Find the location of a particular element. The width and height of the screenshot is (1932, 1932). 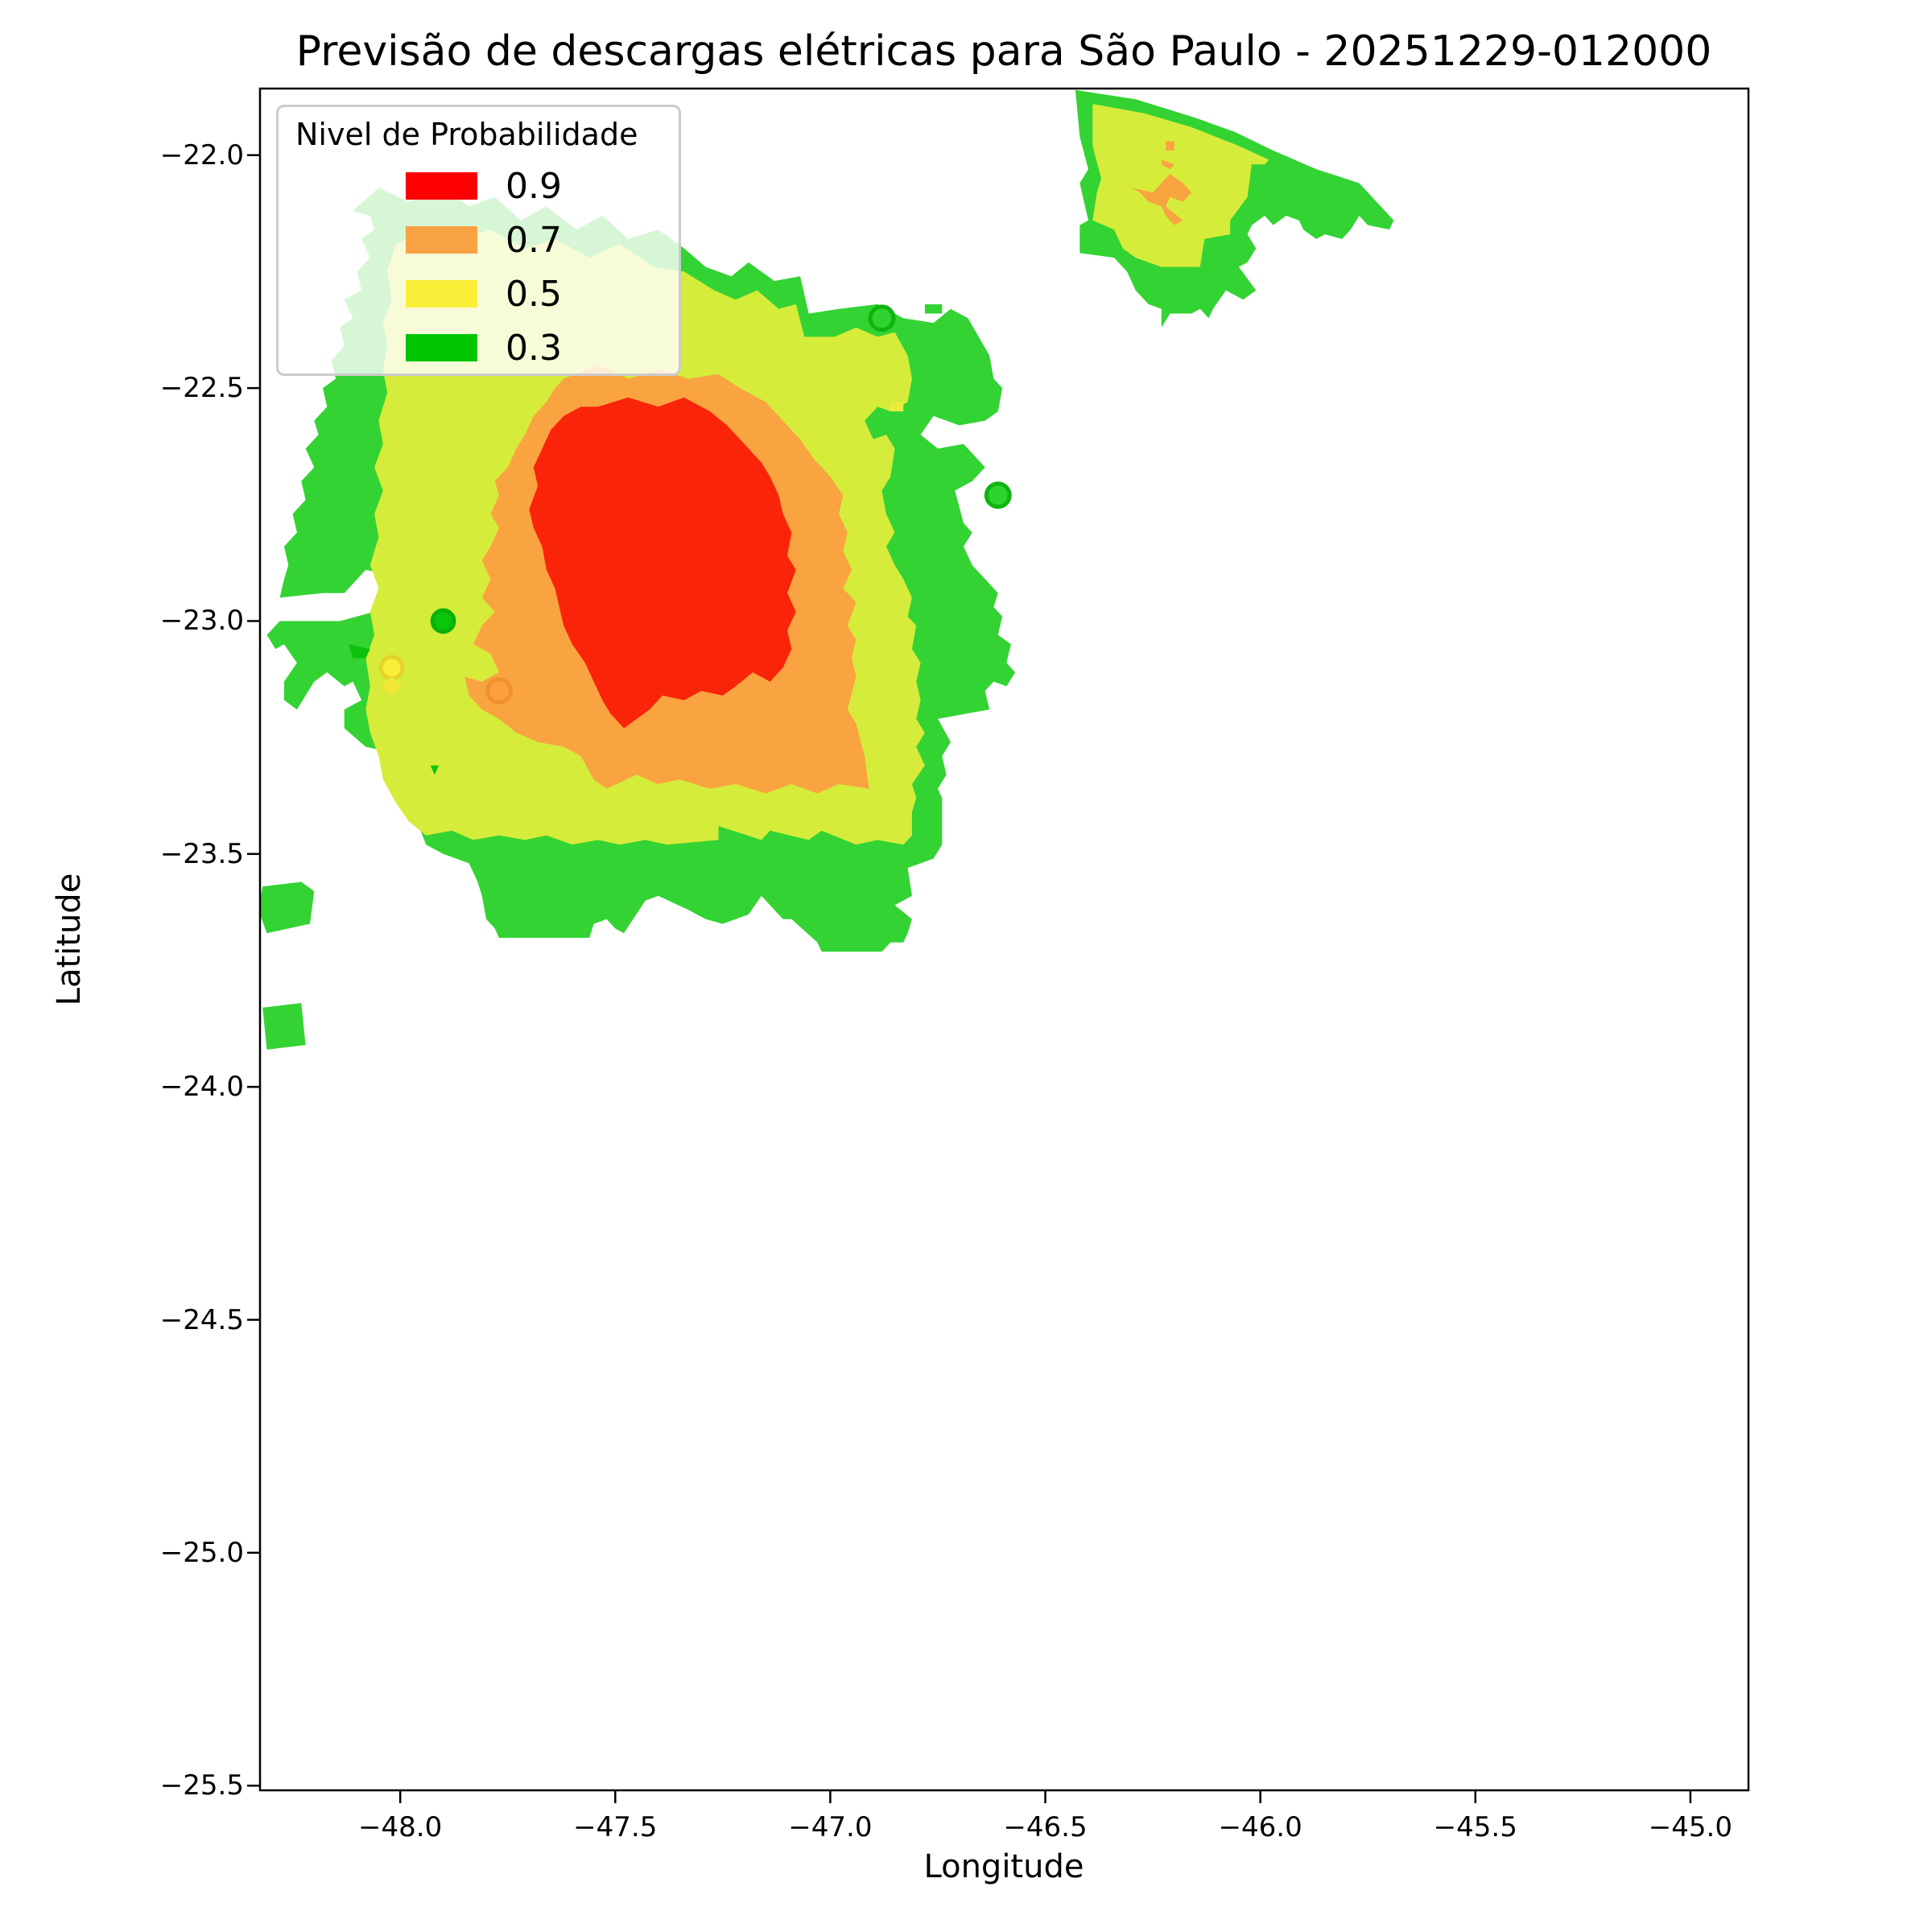

y-tick-label: −23.0 is located at coordinates (201, 621).